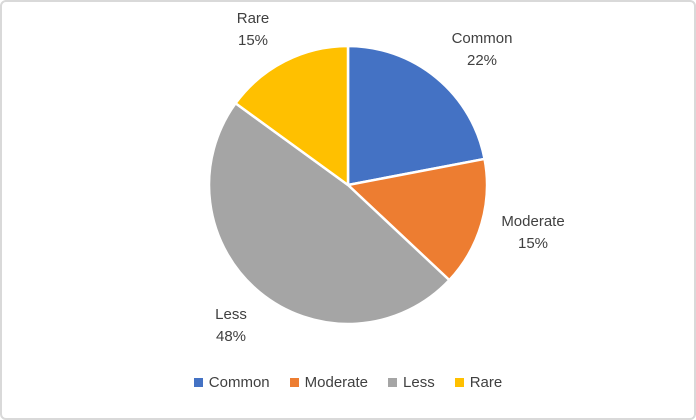 The width and height of the screenshot is (696, 420). I want to click on data-label-rare: Rare 15%, so click(253, 30).